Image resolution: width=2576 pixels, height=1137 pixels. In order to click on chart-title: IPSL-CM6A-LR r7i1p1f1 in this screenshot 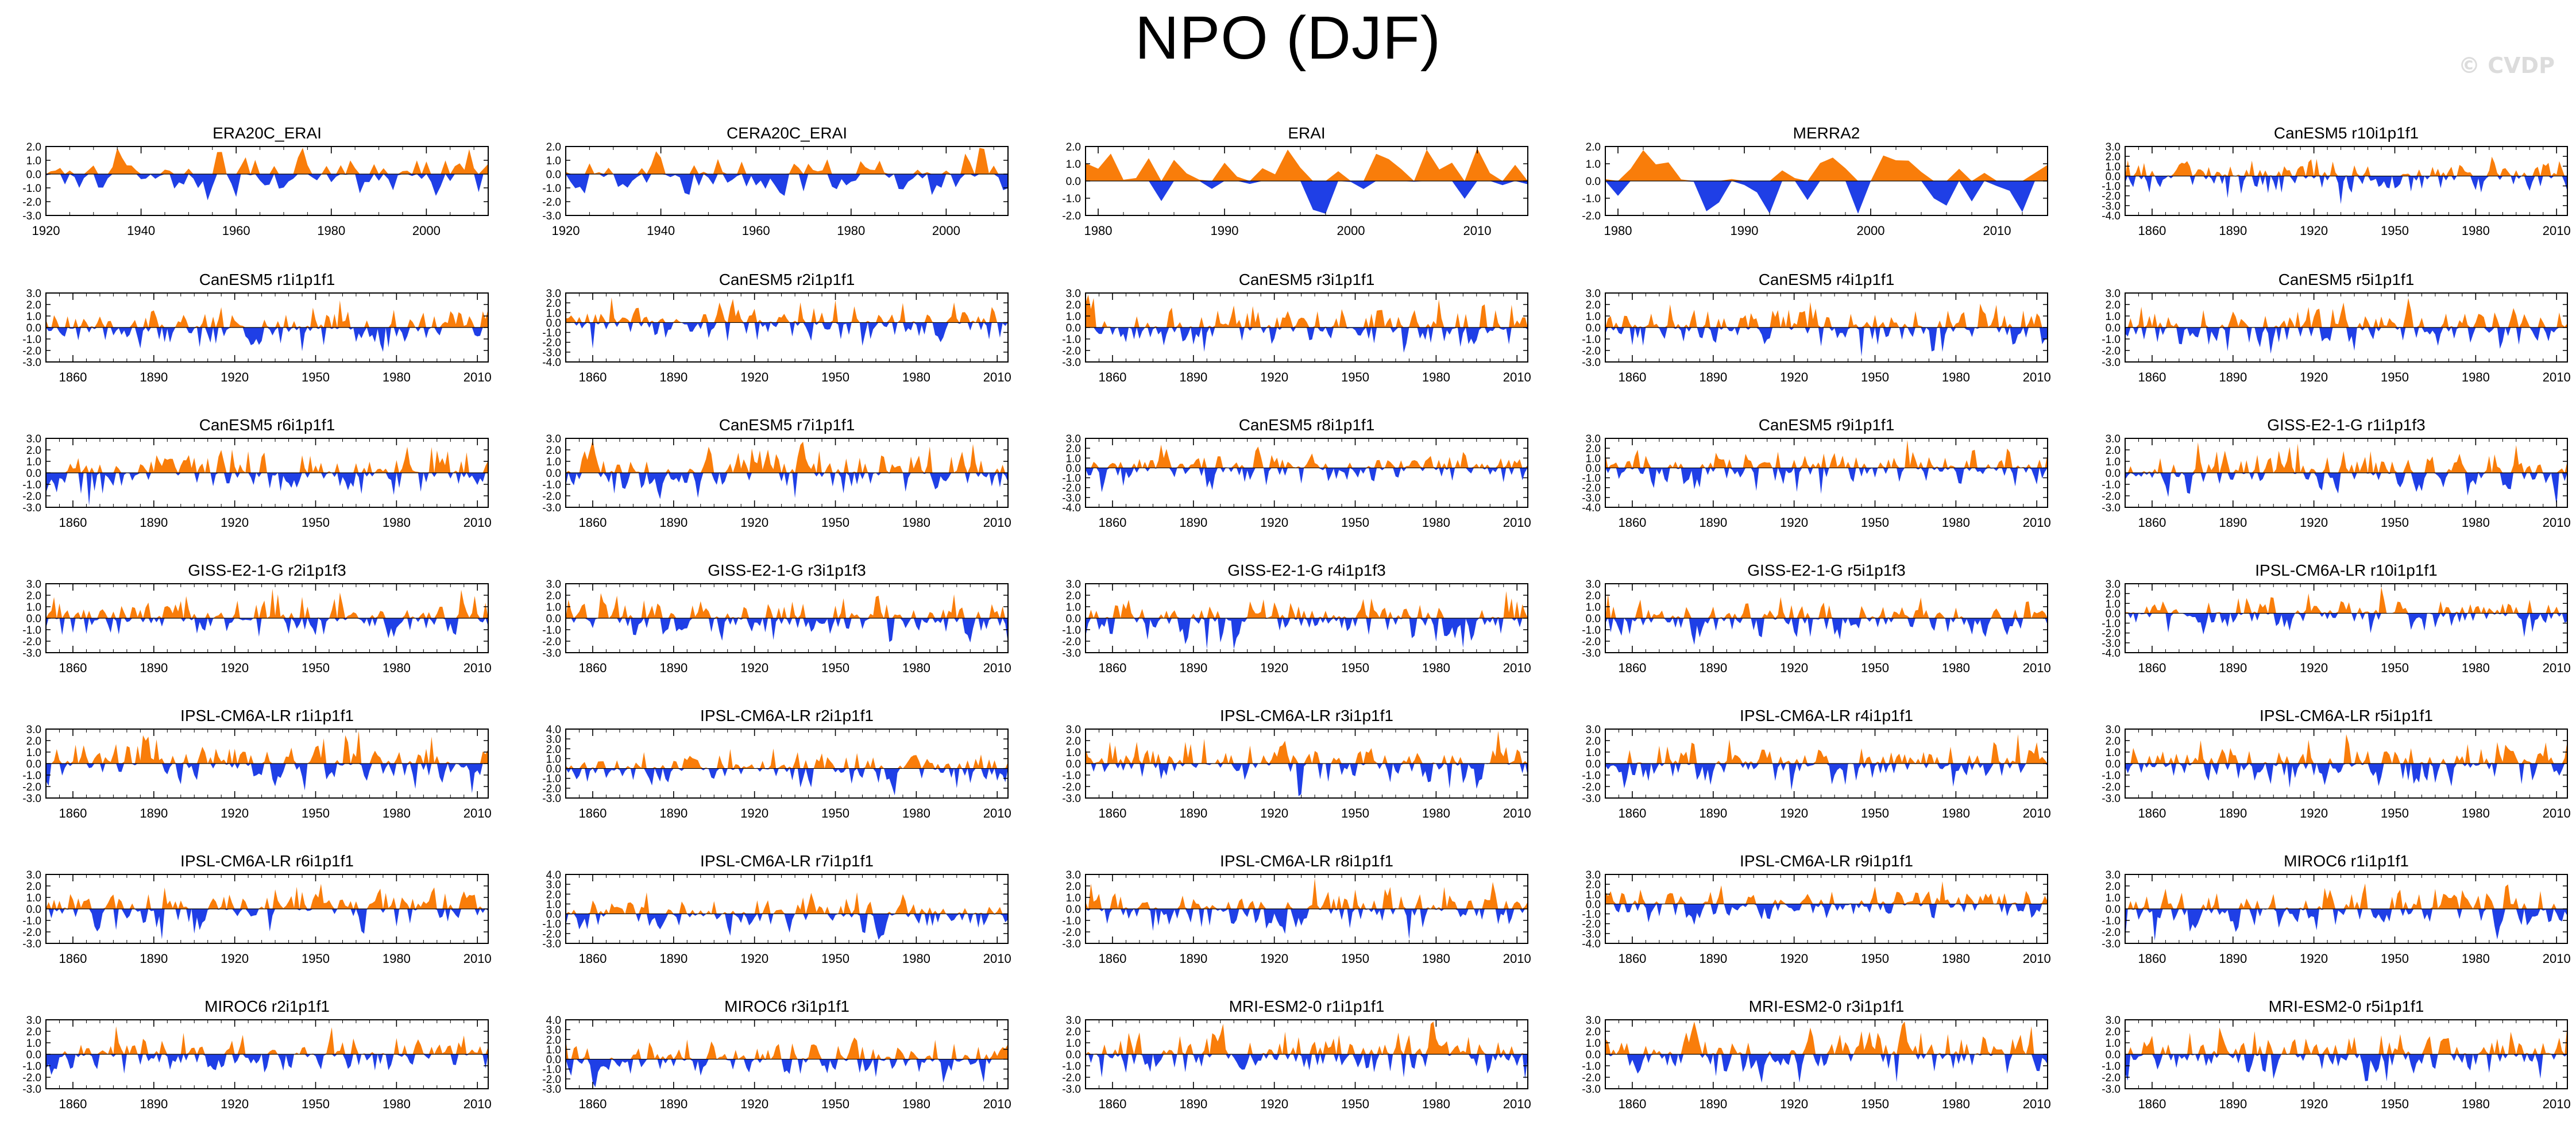, I will do `click(787, 861)`.